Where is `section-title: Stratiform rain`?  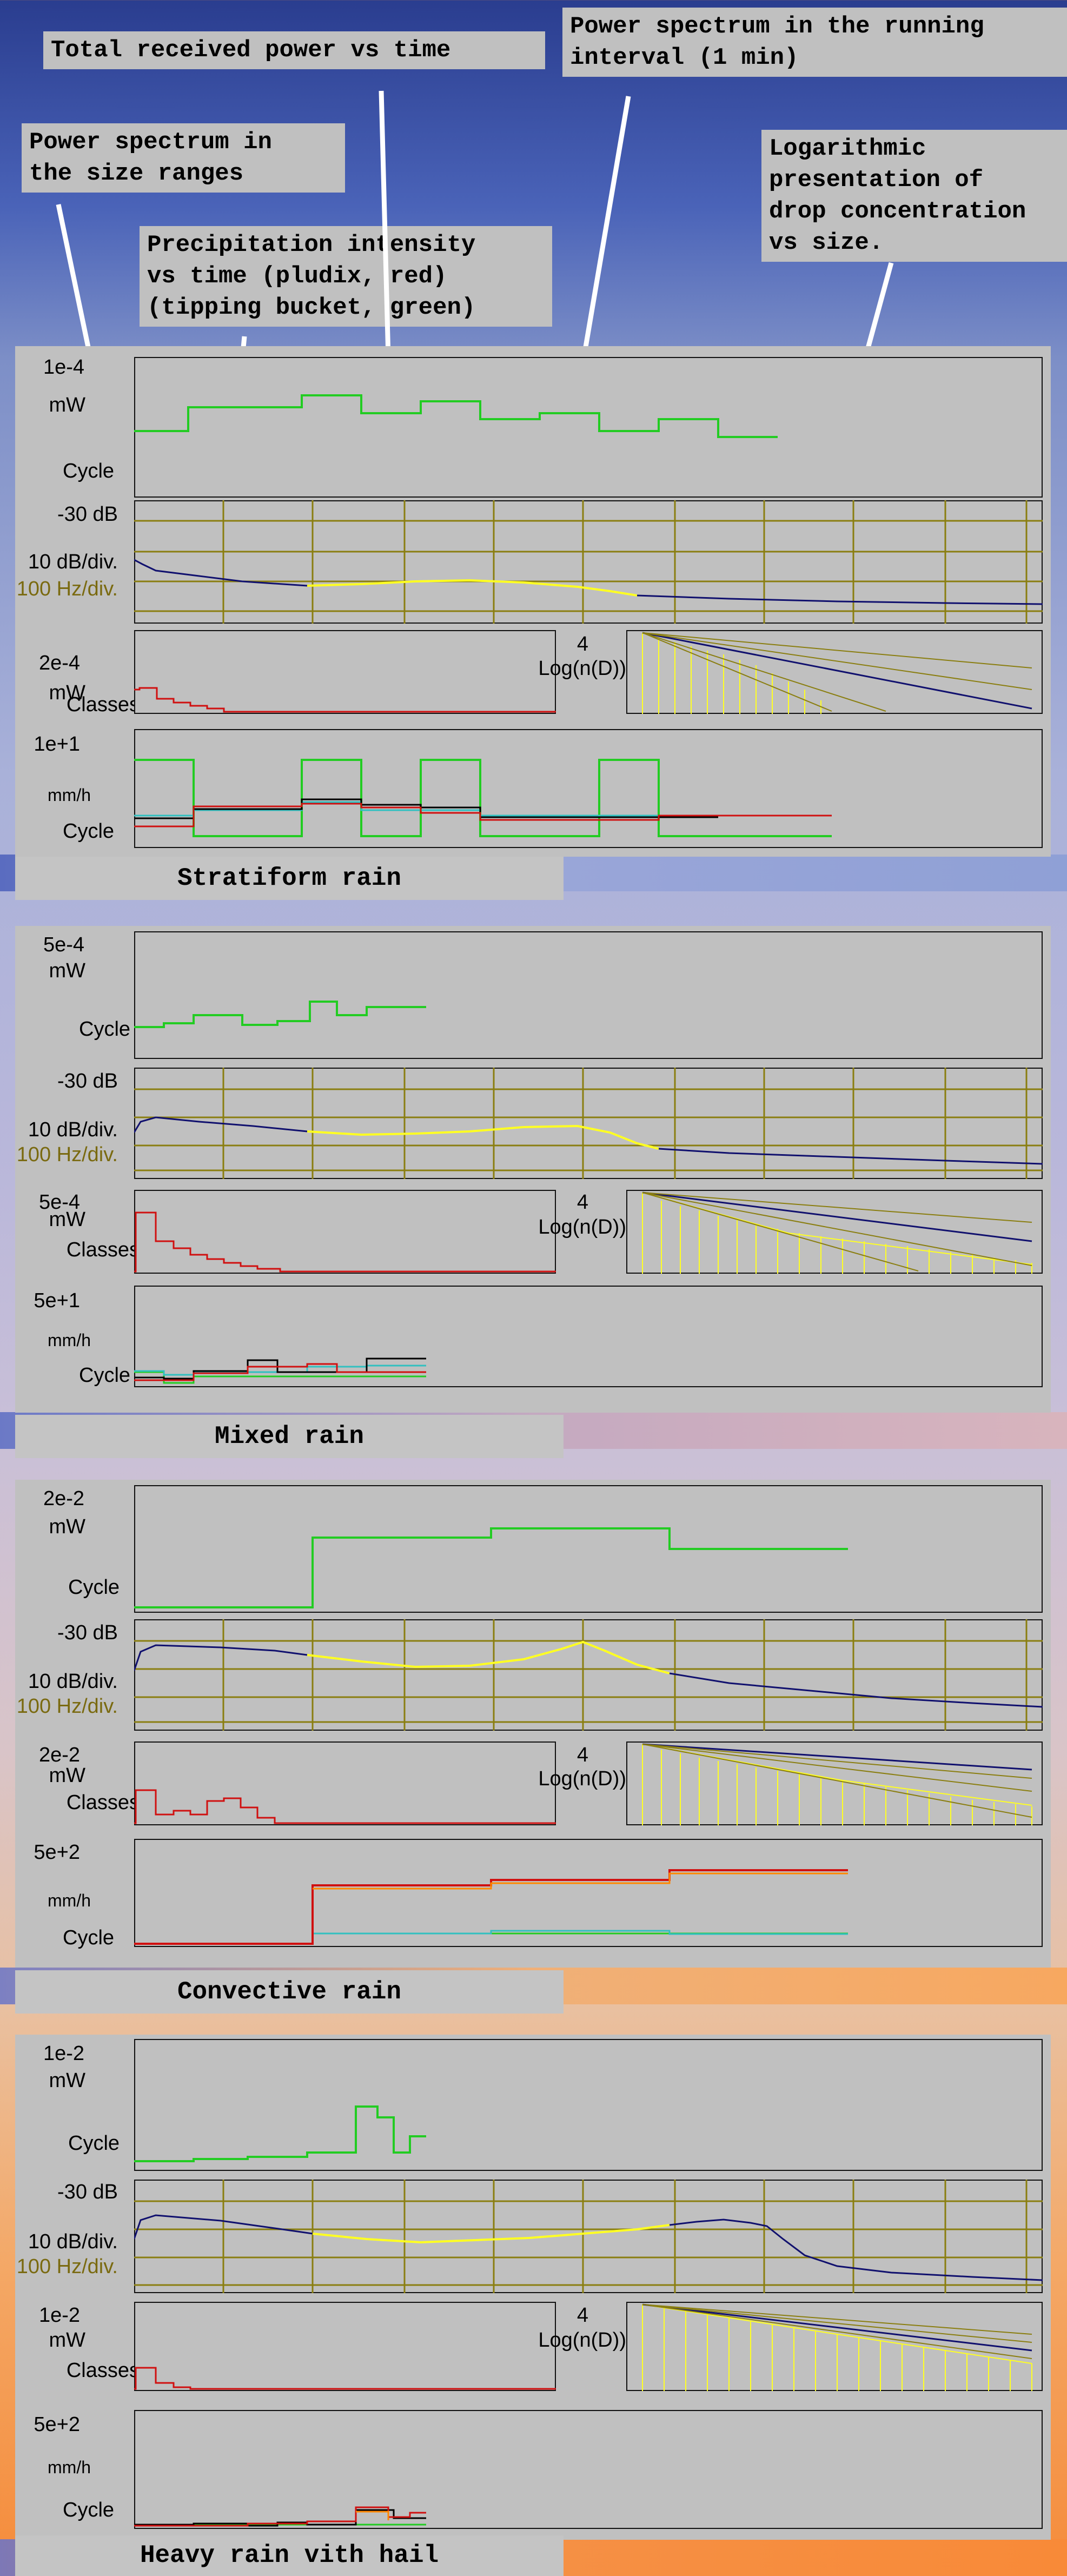
section-title: Stratiform rain is located at coordinates (289, 879).